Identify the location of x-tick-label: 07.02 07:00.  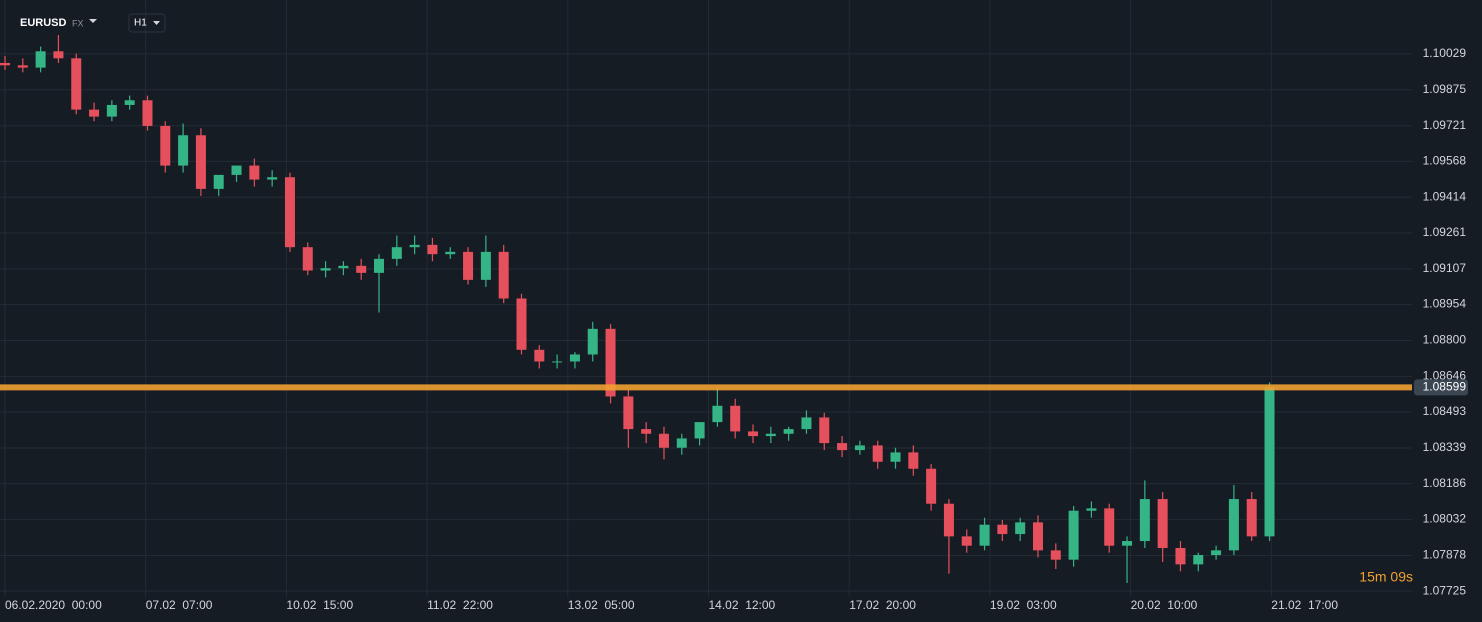
(179, 605).